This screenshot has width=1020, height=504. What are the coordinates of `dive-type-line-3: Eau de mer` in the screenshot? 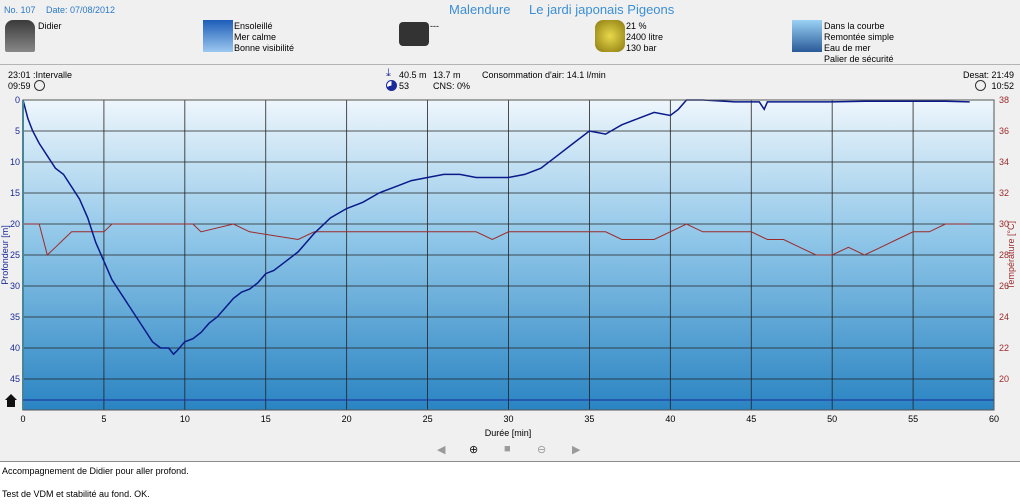 It's located at (847, 48).